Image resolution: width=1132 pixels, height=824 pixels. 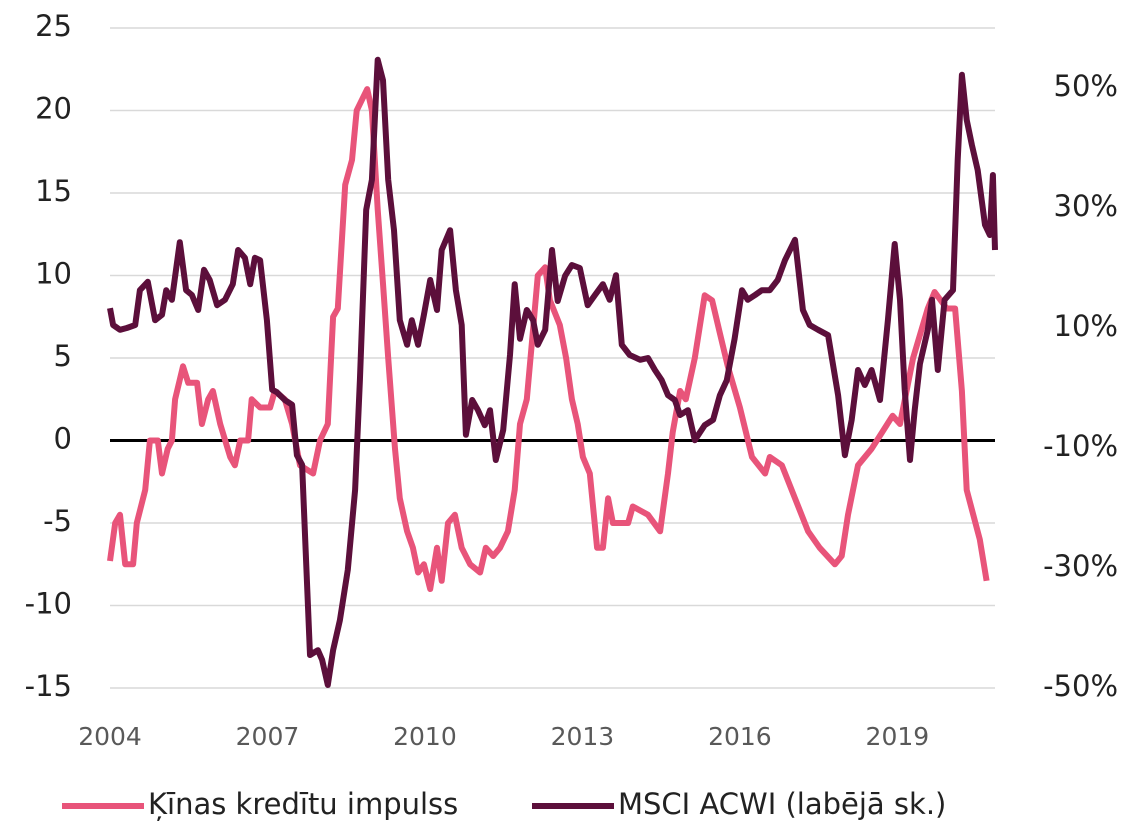 What do you see at coordinates (110, 736) in the screenshot?
I see `x-tick-label: 2004` at bounding box center [110, 736].